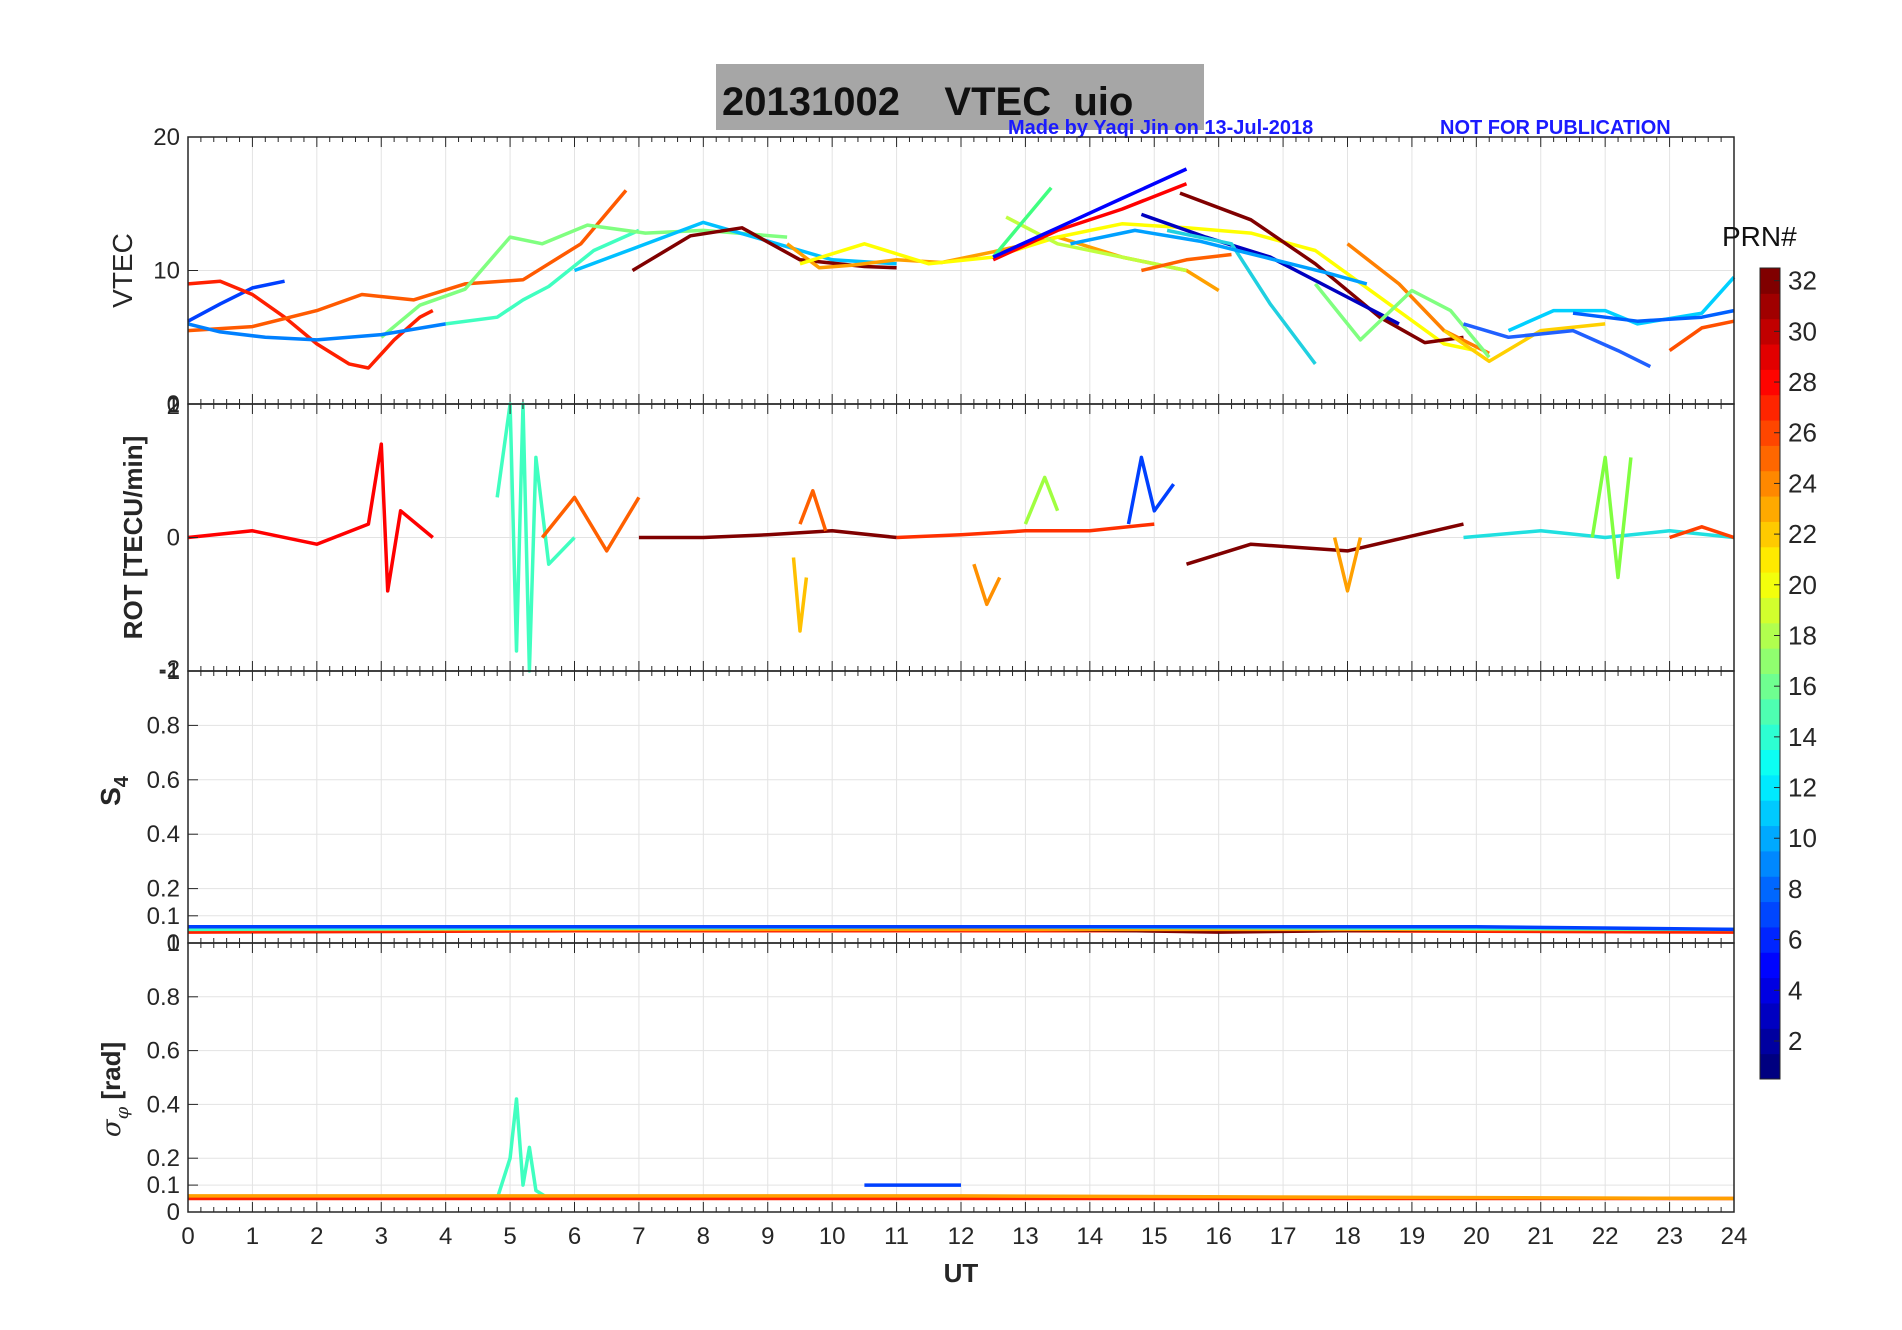 The height and width of the screenshot is (1330, 1902). Describe the element at coordinates (961, 1236) in the screenshot. I see `x-tick-label: 12` at that location.